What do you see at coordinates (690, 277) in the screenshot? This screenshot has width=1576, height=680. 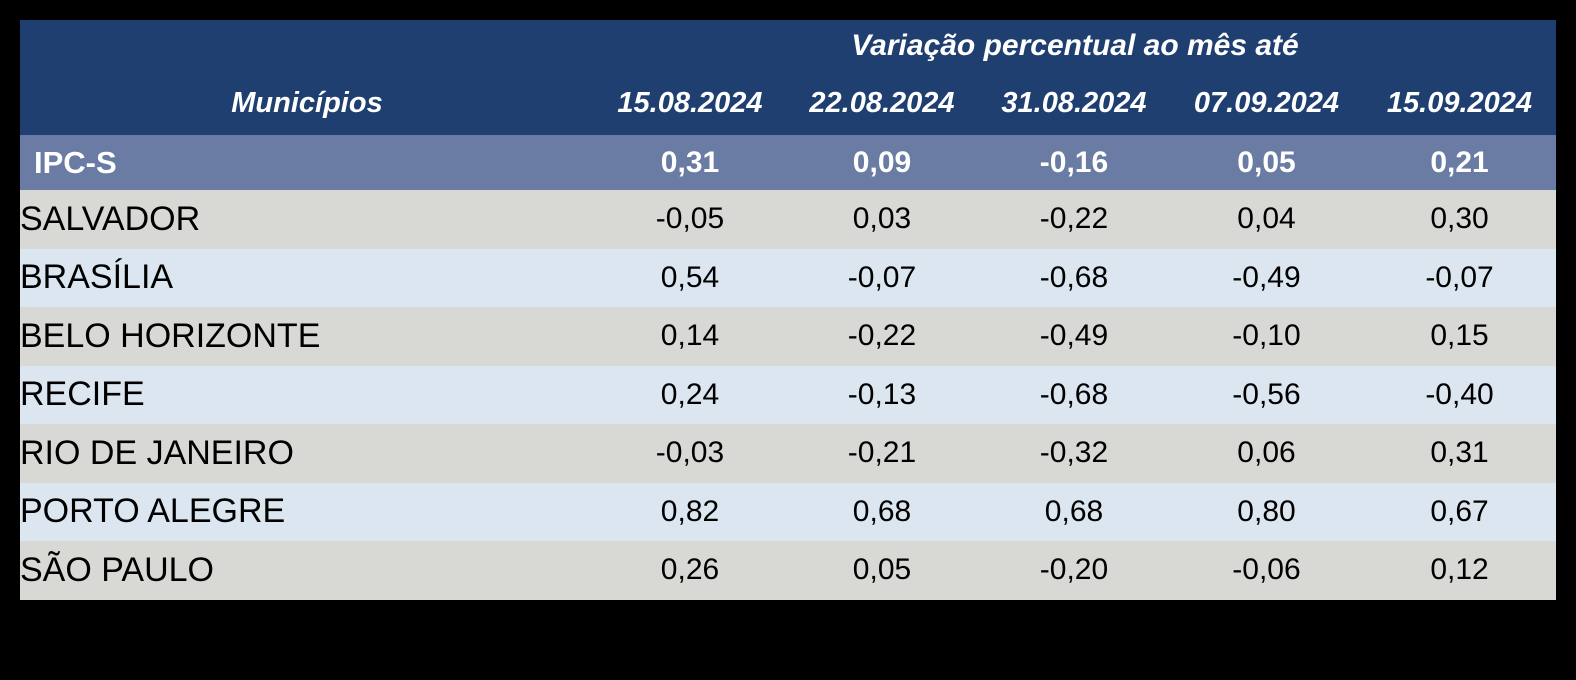 I see `row-value: 0,54` at bounding box center [690, 277].